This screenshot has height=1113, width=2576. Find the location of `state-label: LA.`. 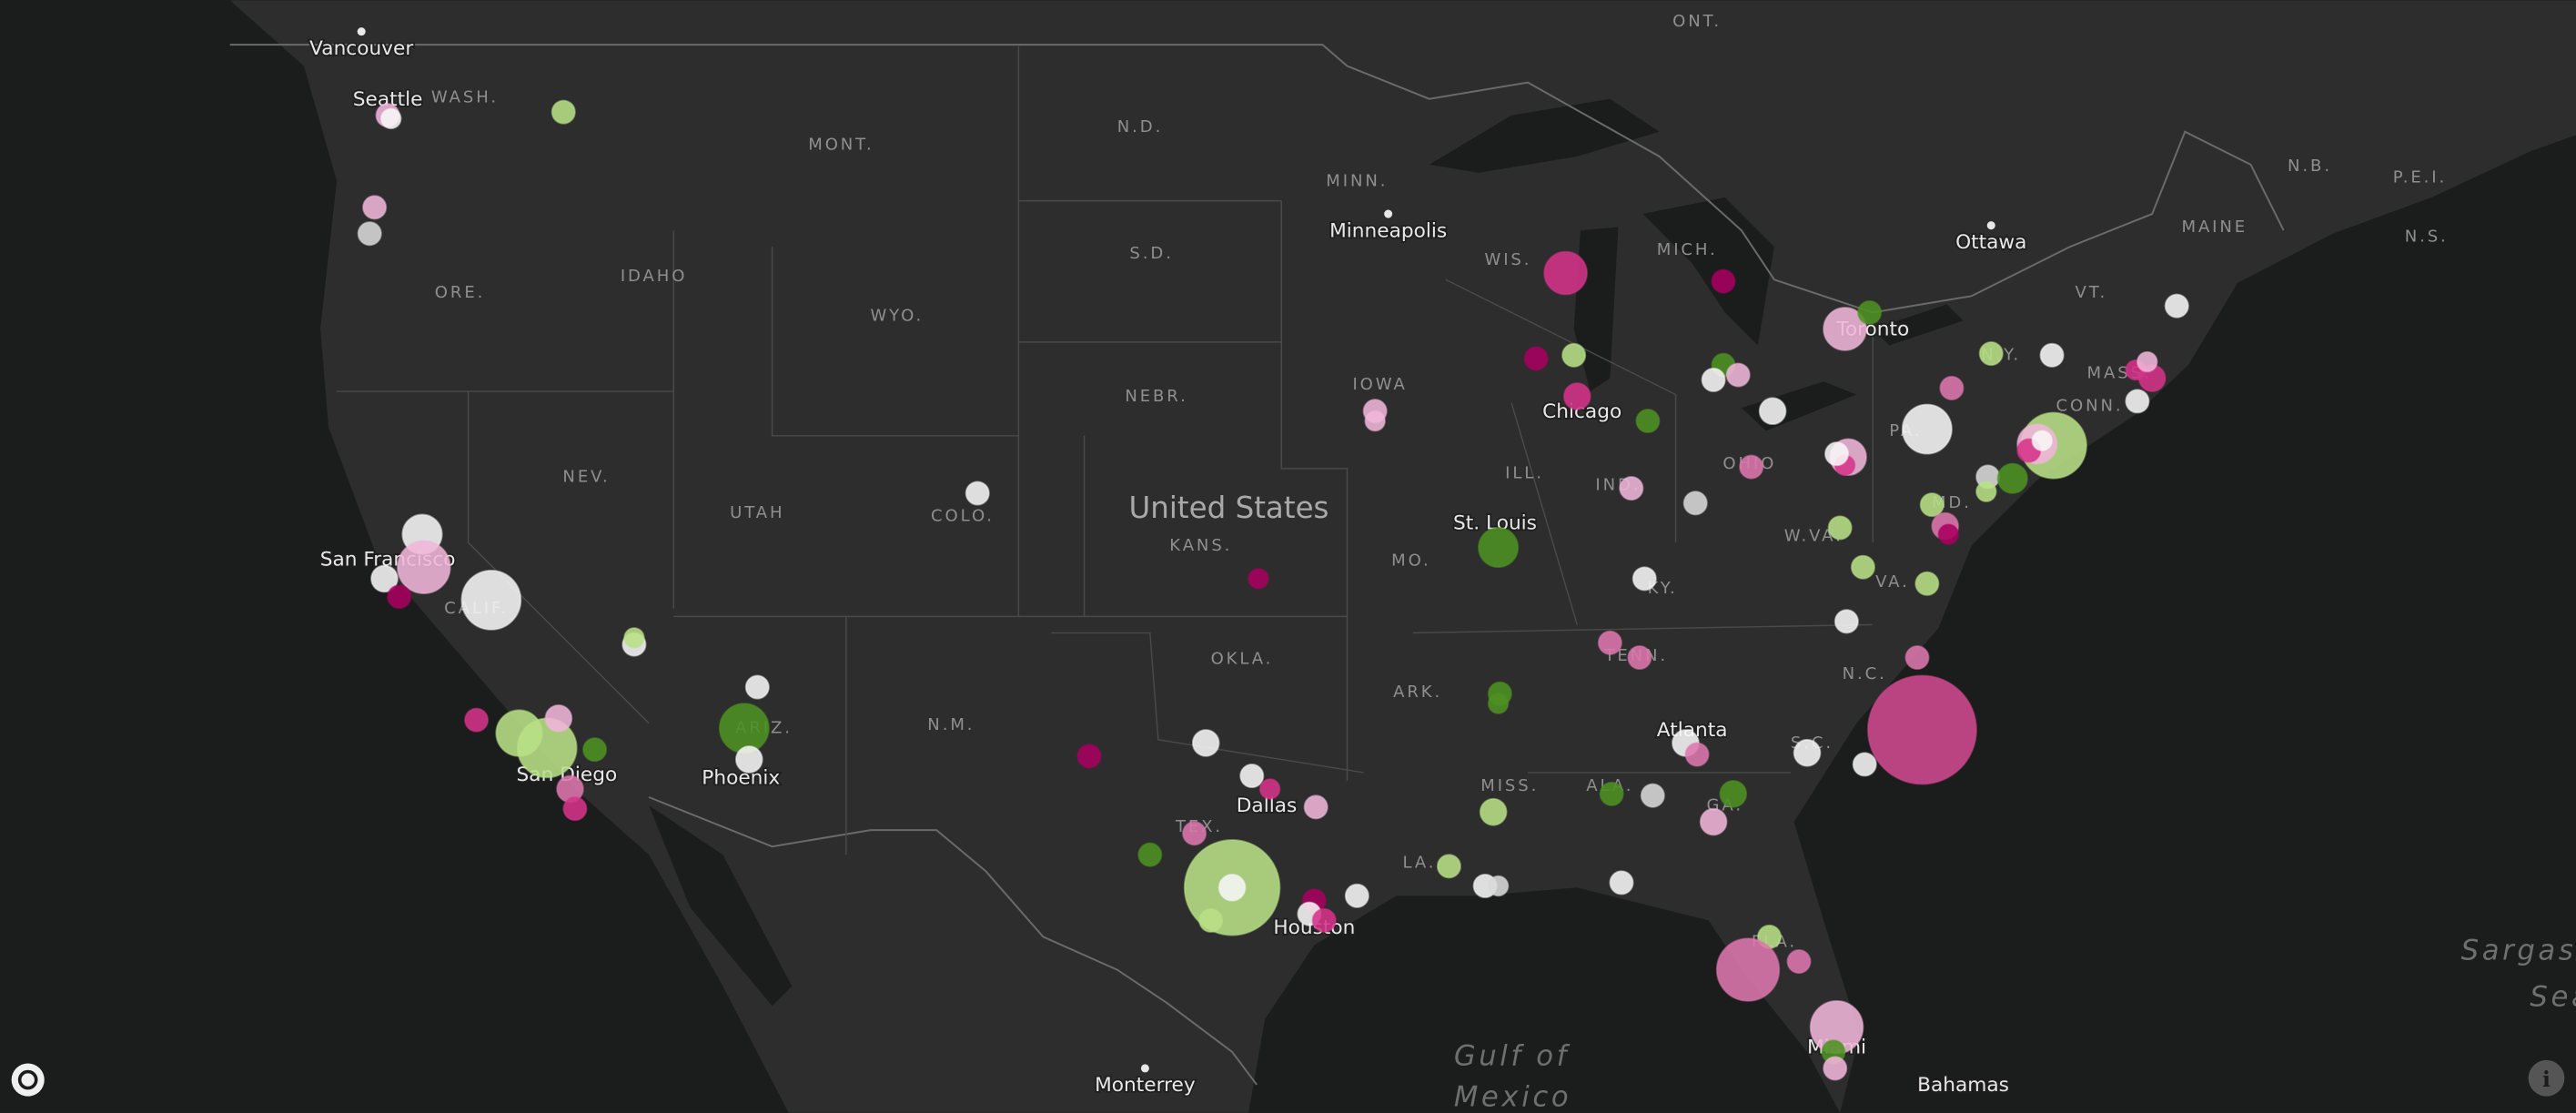

state-label: LA. is located at coordinates (1419, 863).